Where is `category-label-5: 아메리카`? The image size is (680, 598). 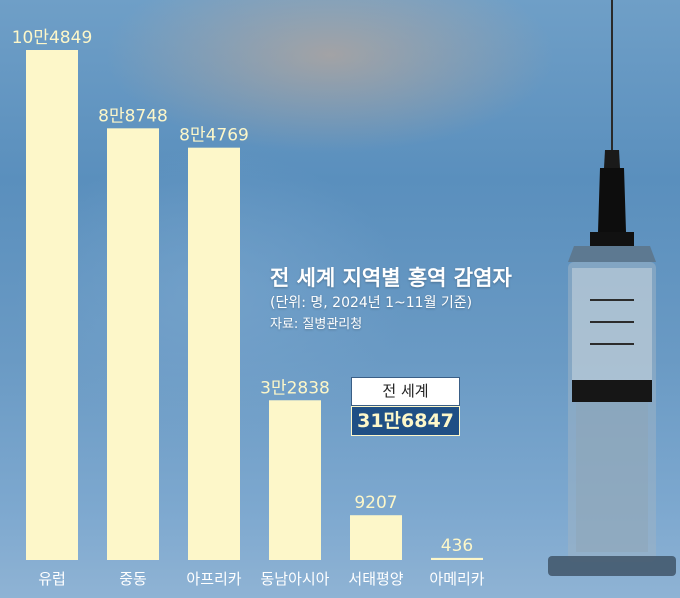 category-label-5: 아메리카 is located at coordinates (456, 579).